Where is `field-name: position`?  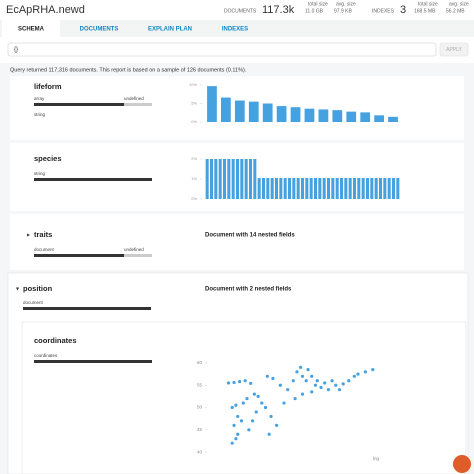
field-name: position is located at coordinates (38, 288).